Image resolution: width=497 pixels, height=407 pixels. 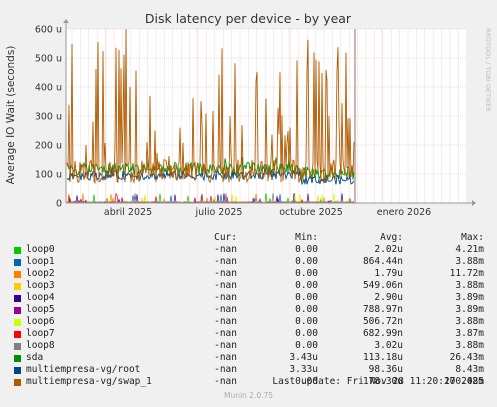 What do you see at coordinates (382, 309) in the screenshot?
I see `legend-avg-value: 788.97n` at bounding box center [382, 309].